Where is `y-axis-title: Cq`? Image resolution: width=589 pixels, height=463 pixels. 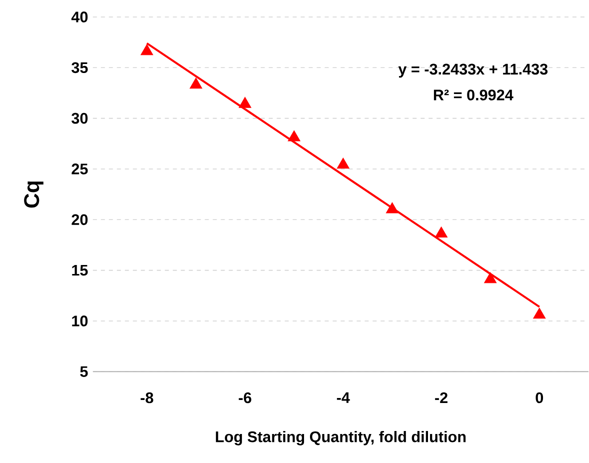 y-axis-title: Cq is located at coordinates (34, 195).